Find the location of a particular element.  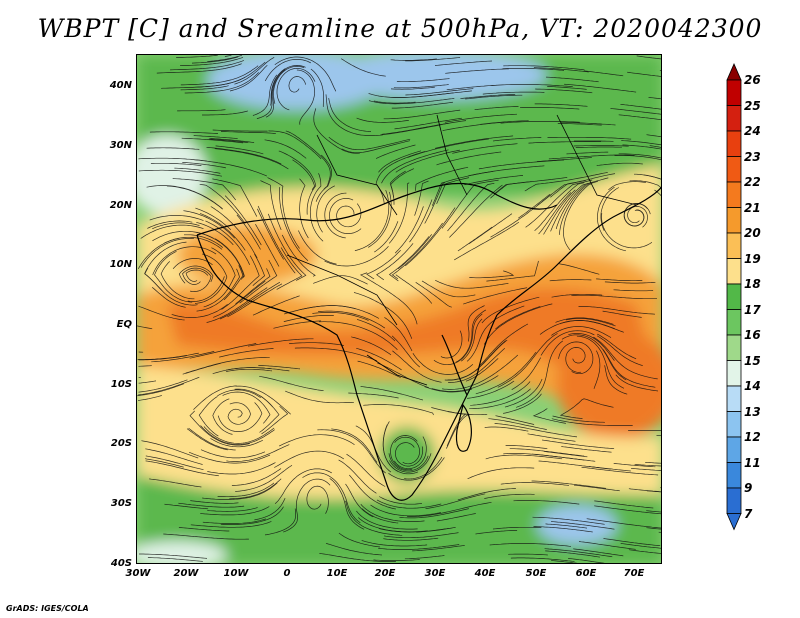

colorbar-label: 12 is located at coordinates (752, 437).